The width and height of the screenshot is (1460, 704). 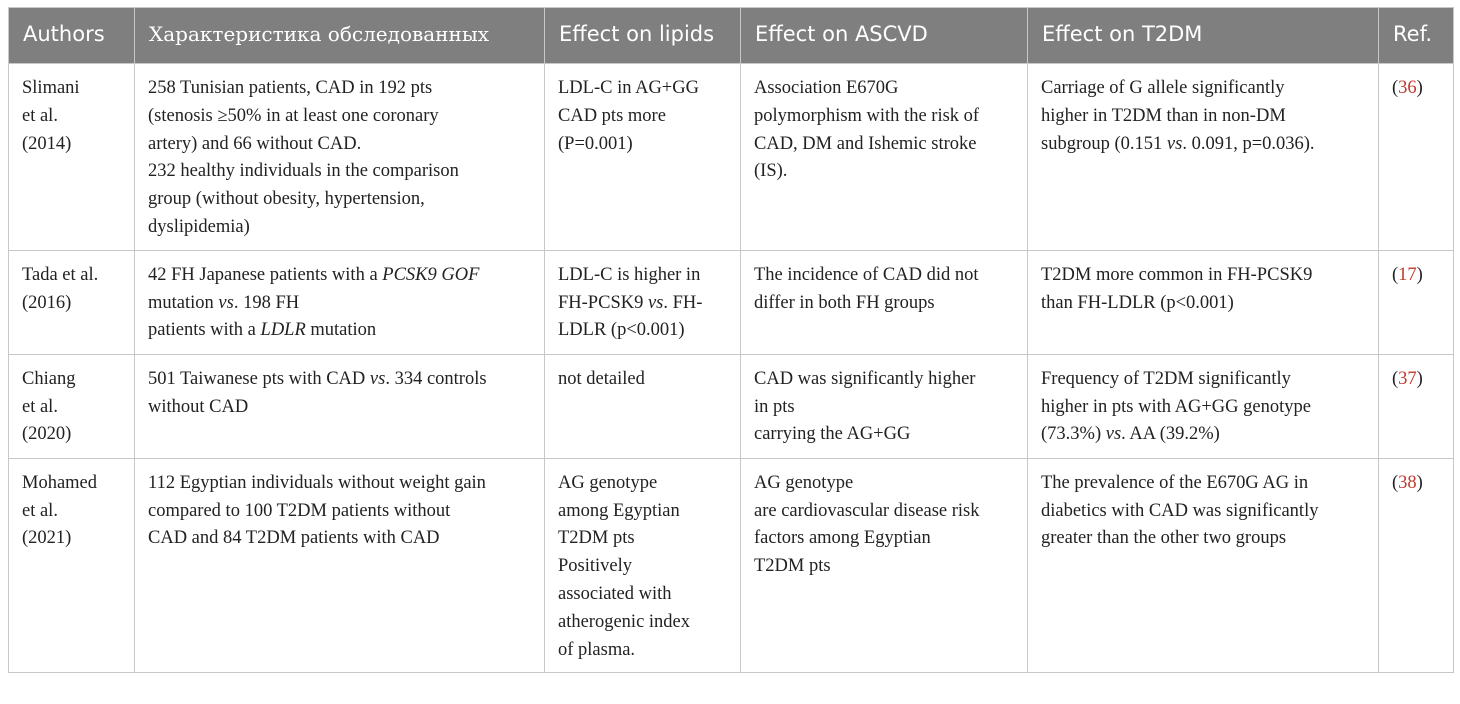 What do you see at coordinates (601, 378) in the screenshot?
I see `cell-text: not detailed` at bounding box center [601, 378].